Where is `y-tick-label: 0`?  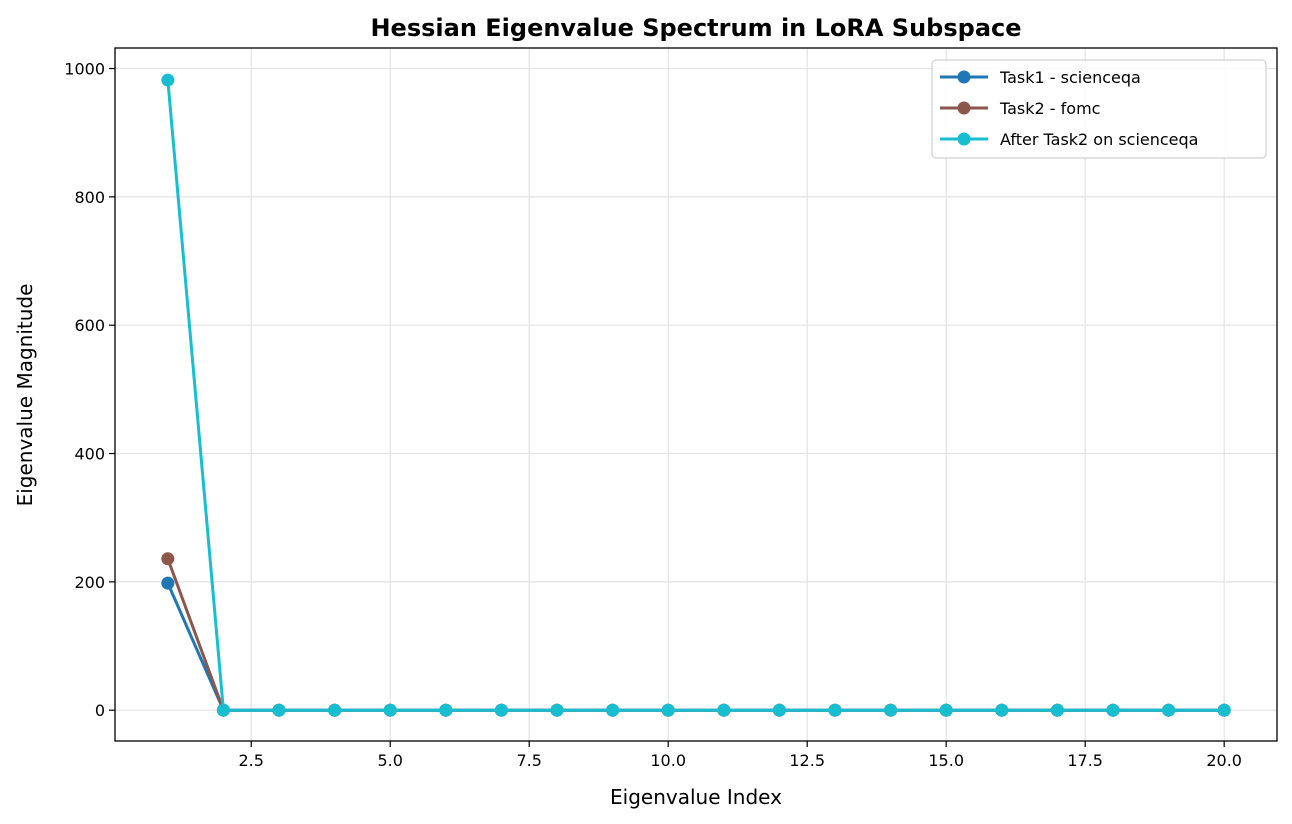 y-tick-label: 0 is located at coordinates (100, 710).